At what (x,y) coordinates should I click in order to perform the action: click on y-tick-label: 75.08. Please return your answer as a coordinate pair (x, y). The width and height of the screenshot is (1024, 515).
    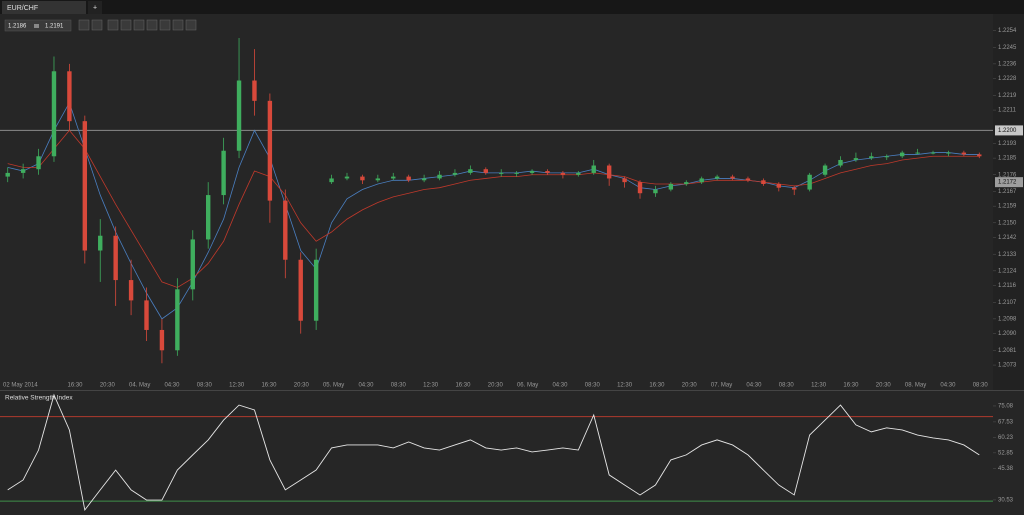
    Looking at the image, I should click on (1006, 407).